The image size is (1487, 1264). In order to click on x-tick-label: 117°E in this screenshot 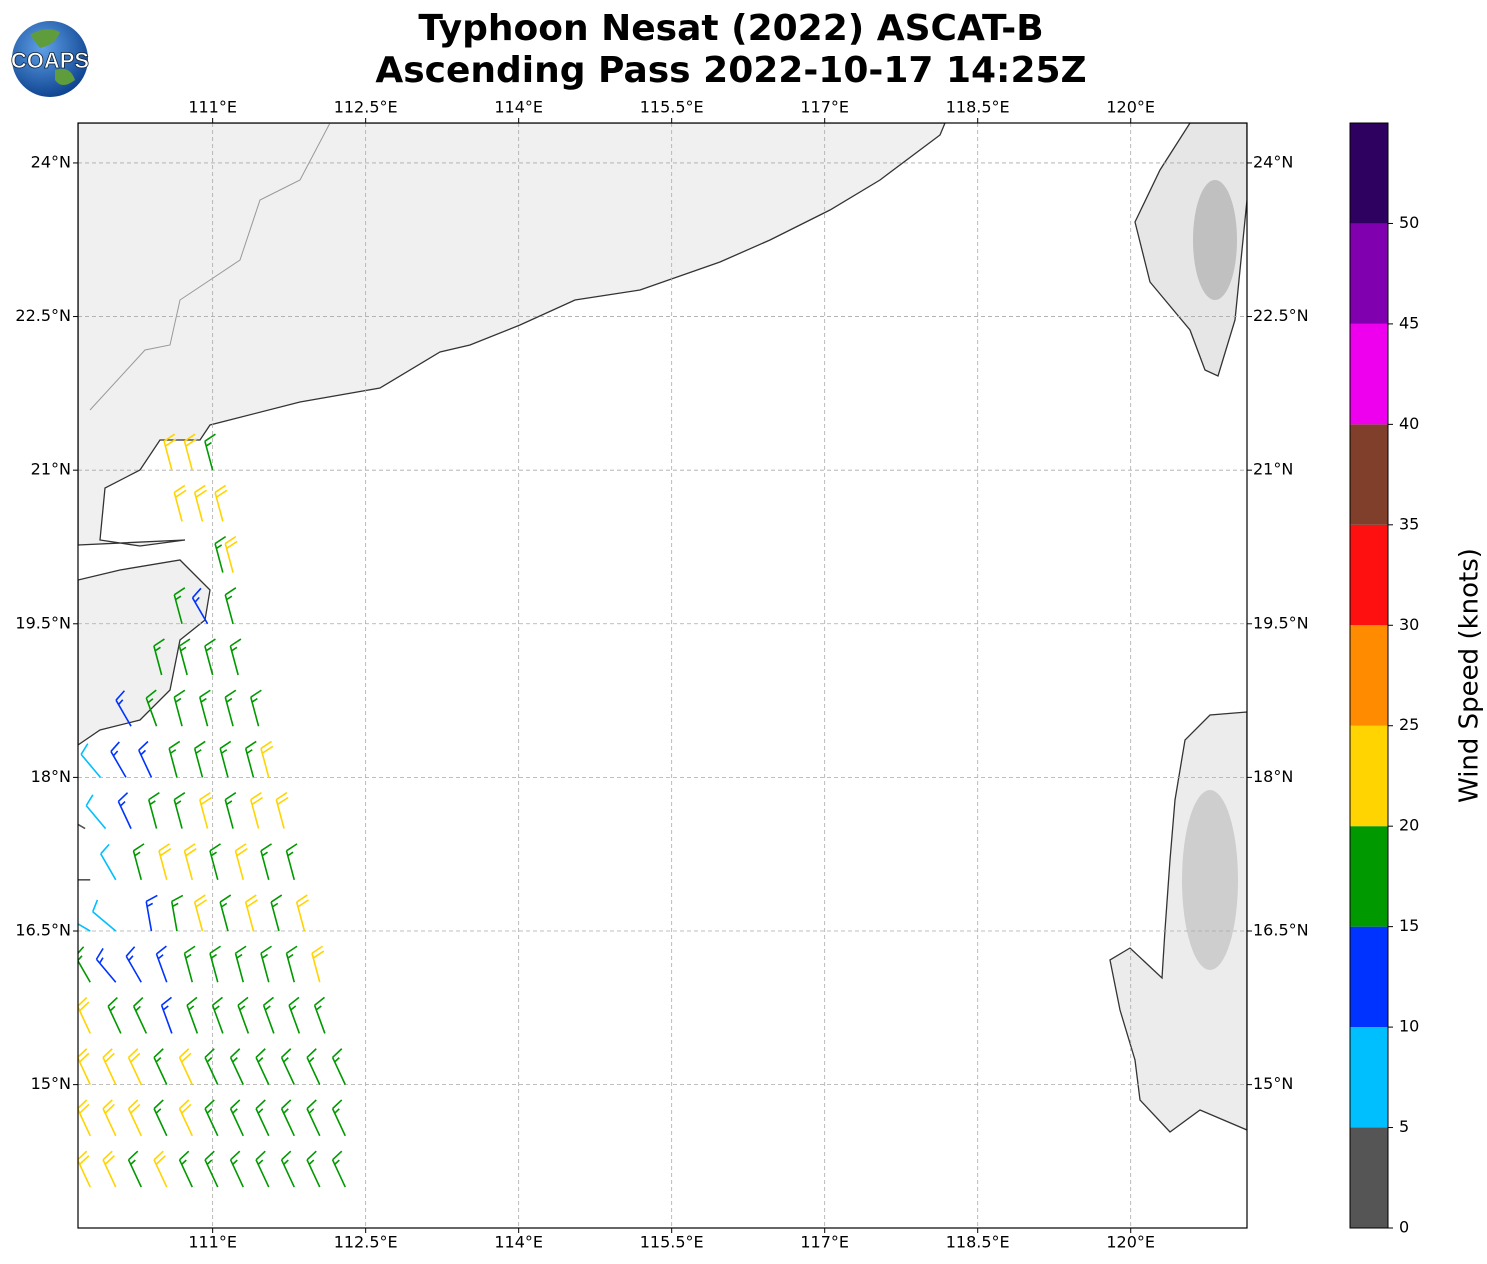, I will do `click(824, 1242)`.